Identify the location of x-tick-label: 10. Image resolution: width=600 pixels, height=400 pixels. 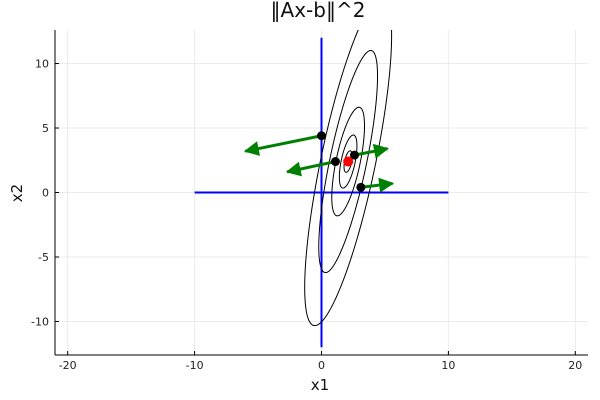
(448, 365).